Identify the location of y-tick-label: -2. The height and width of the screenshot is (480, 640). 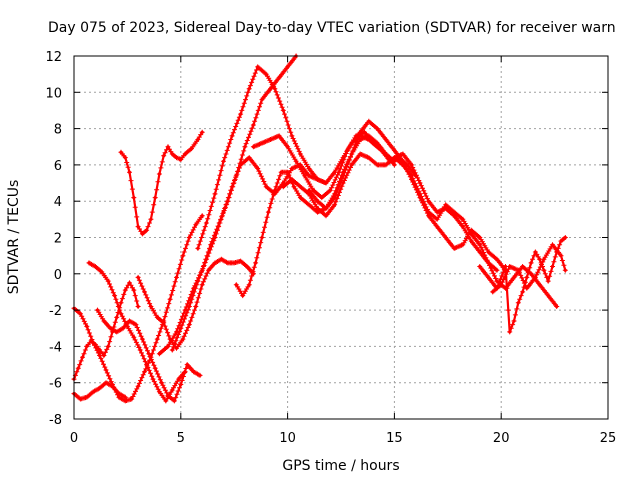
(55, 311).